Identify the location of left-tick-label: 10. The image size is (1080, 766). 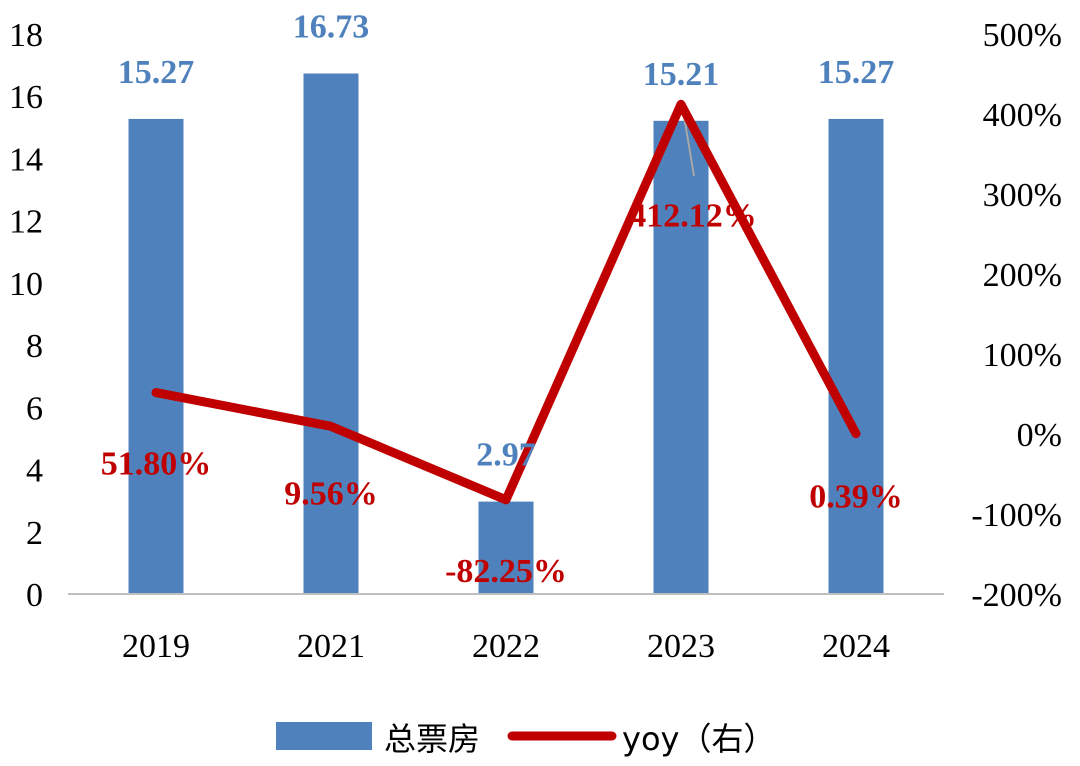
(26, 284).